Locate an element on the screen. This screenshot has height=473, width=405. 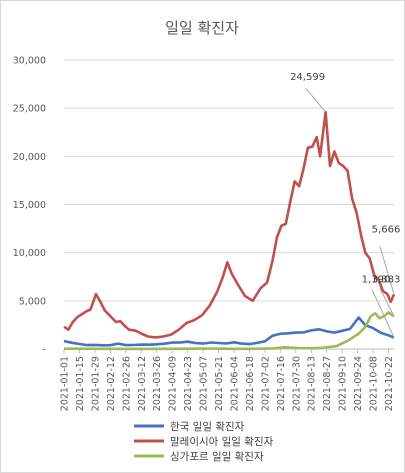
y-tick-label: 20,000 is located at coordinates (29, 157).